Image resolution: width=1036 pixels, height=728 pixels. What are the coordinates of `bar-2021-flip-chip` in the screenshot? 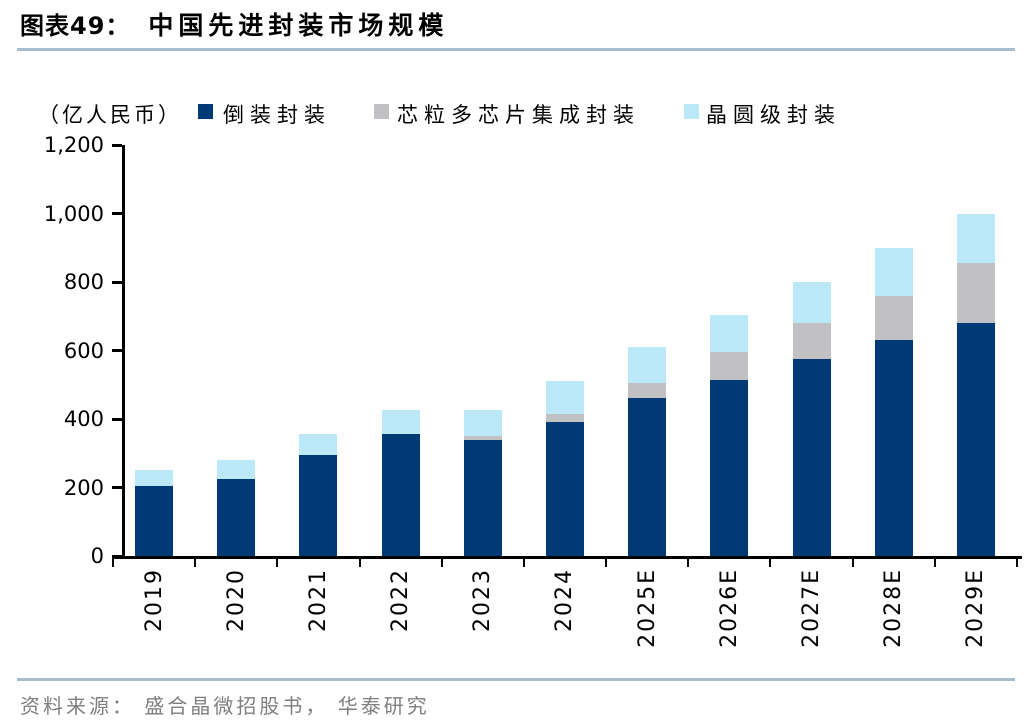 It's located at (318, 505).